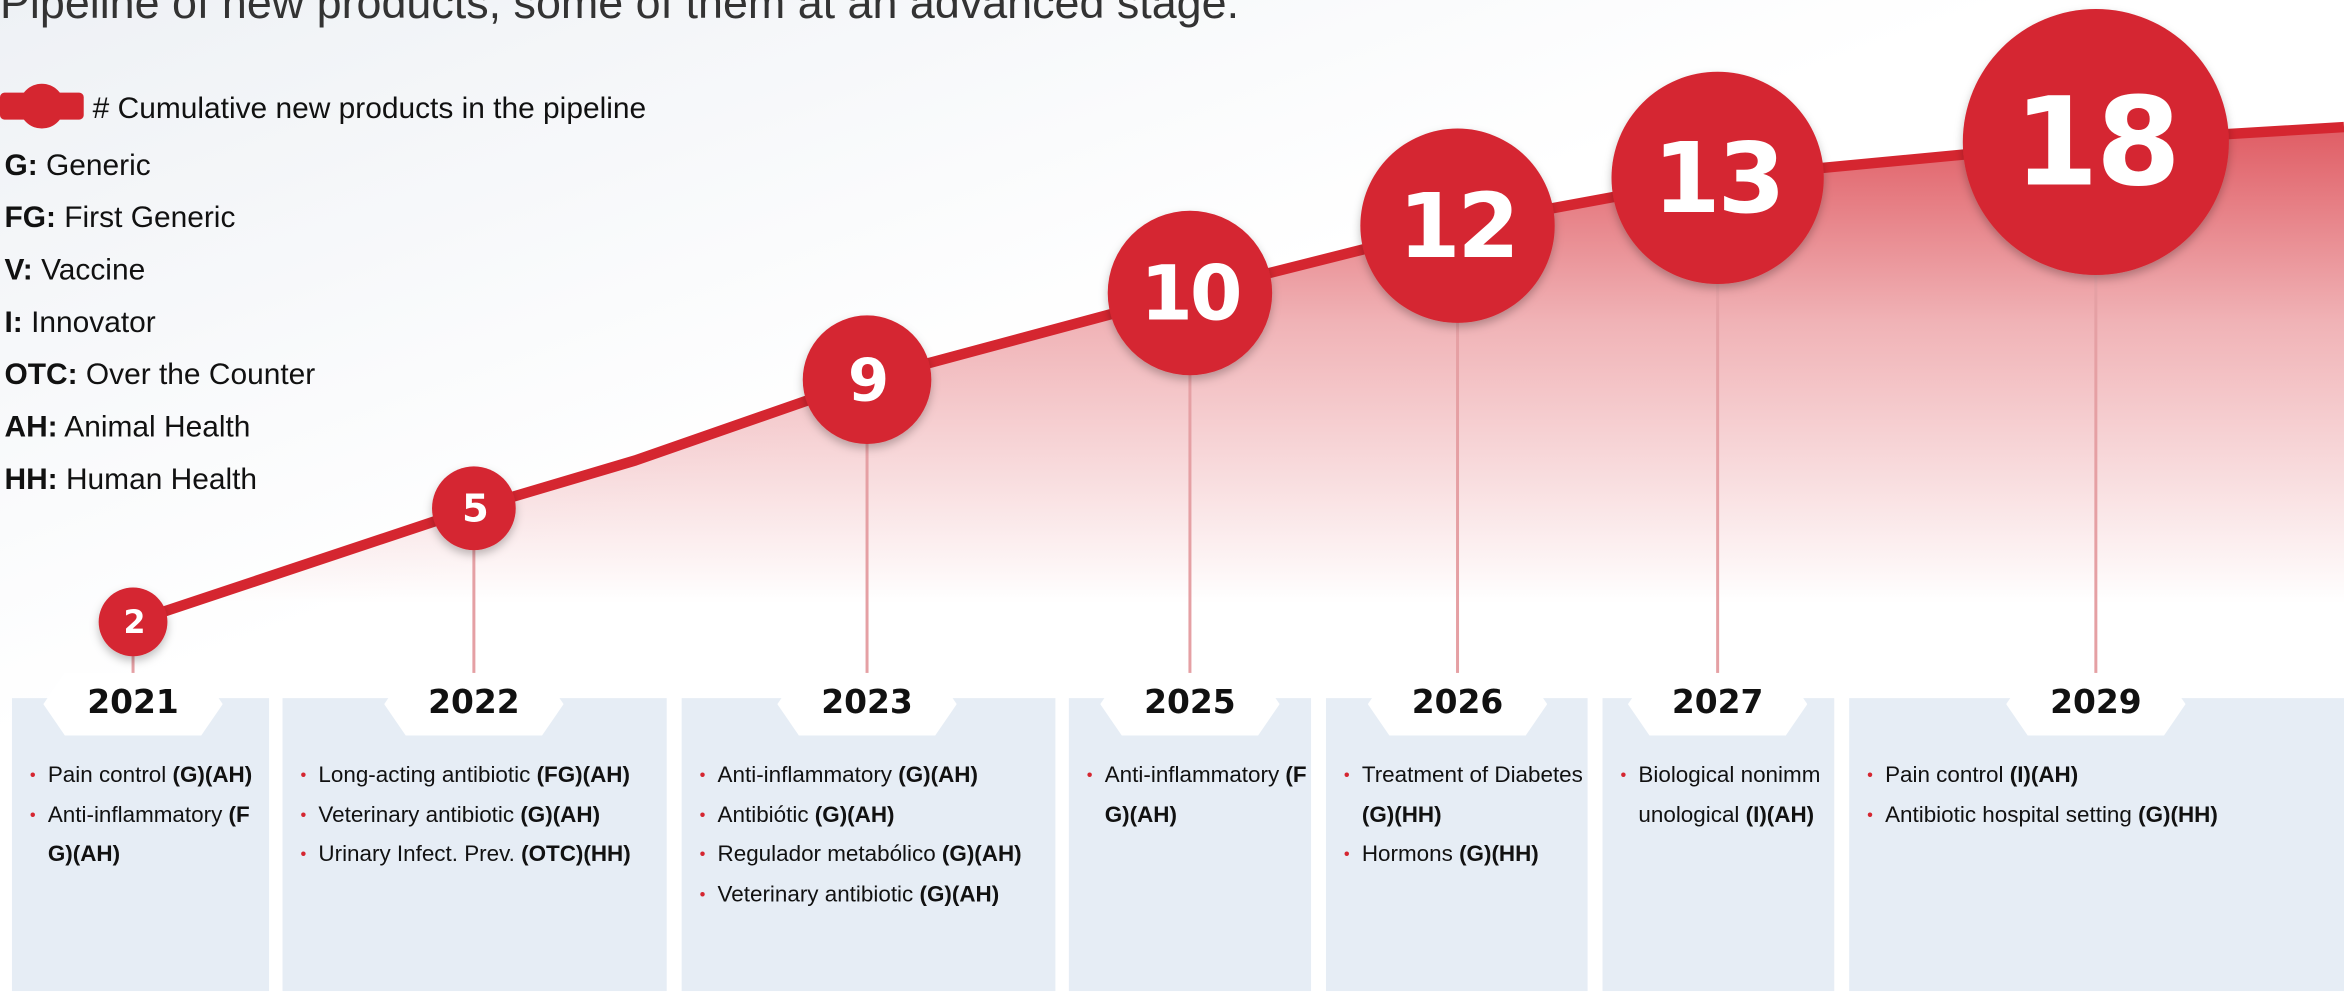 The width and height of the screenshot is (2344, 994). Describe the element at coordinates (200, 375) in the screenshot. I see `abbr-name: Over the Counter` at that location.